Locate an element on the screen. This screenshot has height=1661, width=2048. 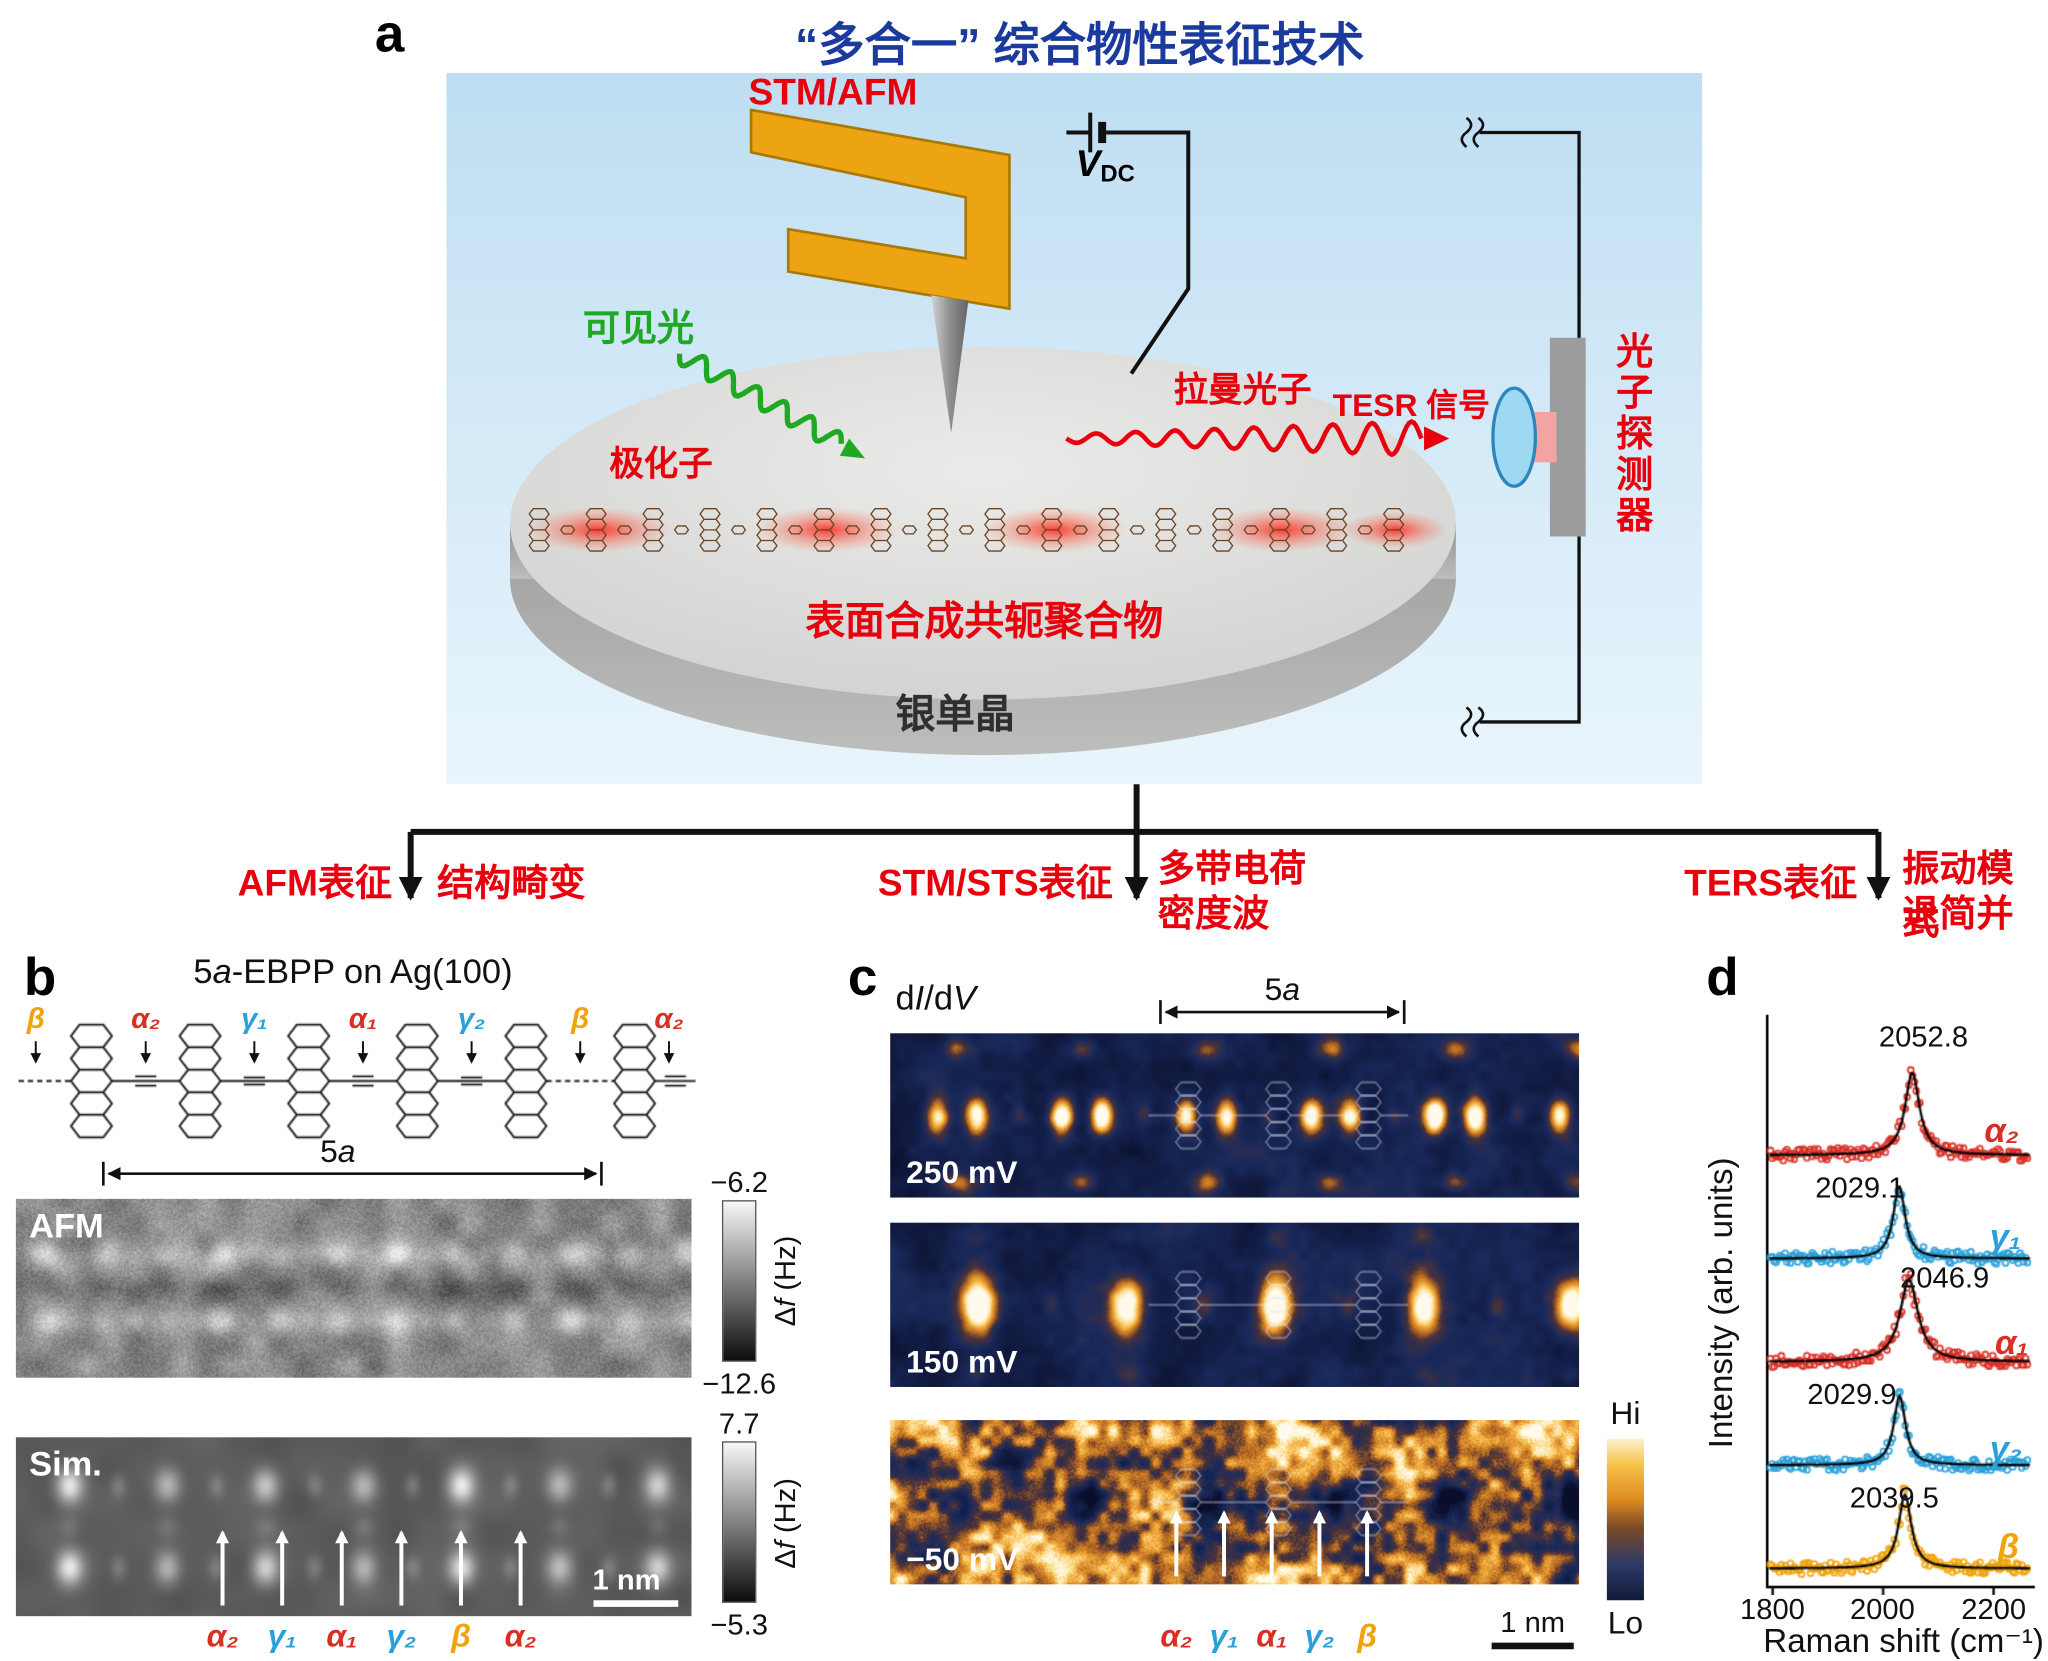
panel-b-title-a: a is located at coordinates (222, 971).